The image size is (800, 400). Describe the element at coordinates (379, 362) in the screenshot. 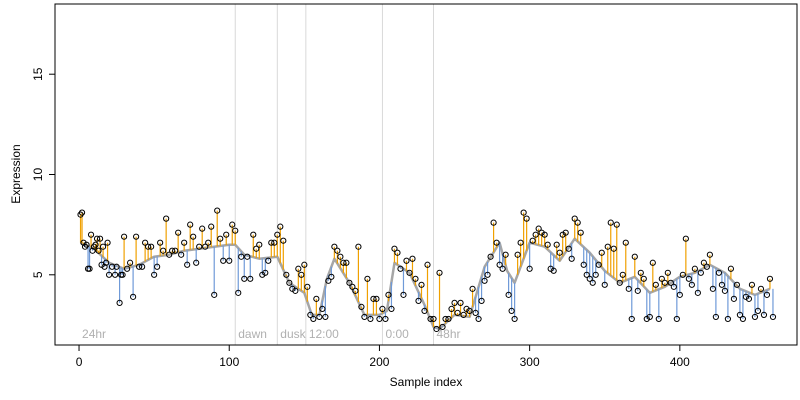

I see `x-tick-label: 200` at that location.